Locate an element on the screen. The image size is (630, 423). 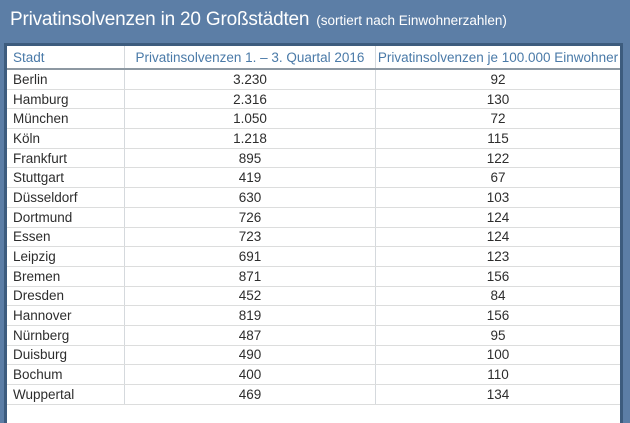
cell-stadt: Dortmund is located at coordinates (66, 217).